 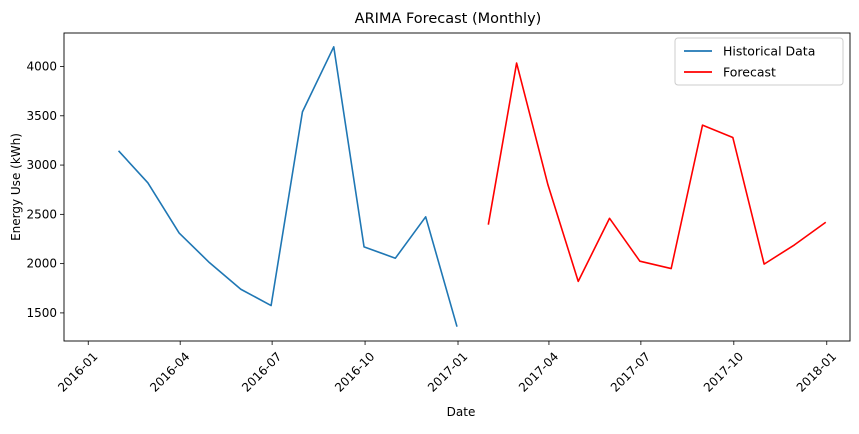 I want to click on y-axis: 1500 2000 2500 3000 3500 4000, so click(x=45, y=190).